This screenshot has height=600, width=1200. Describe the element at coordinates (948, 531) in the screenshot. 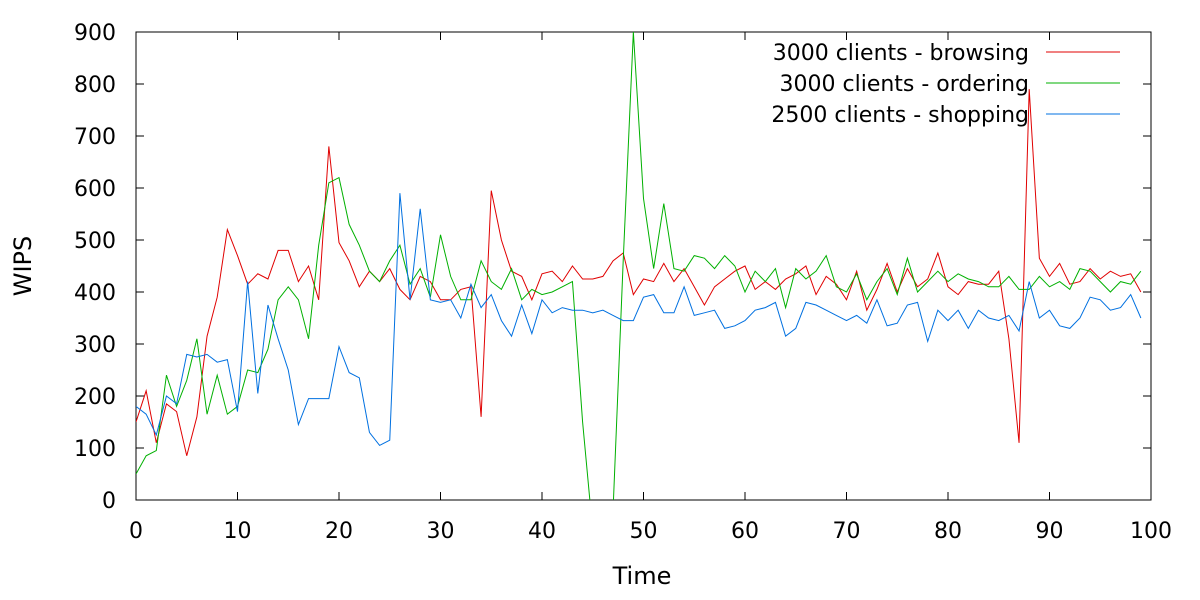

I see `x-tick-label: 80` at that location.